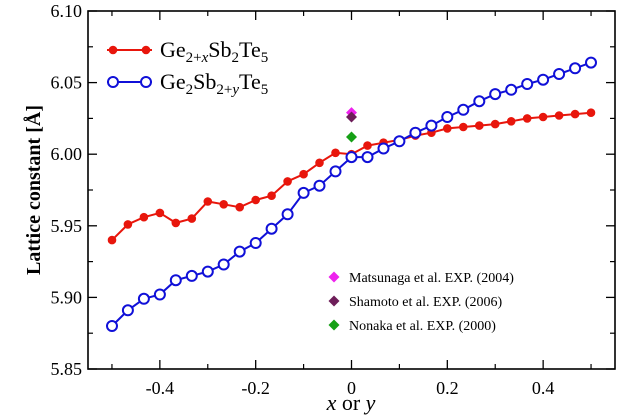 The width and height of the screenshot is (626, 418). What do you see at coordinates (160, 388) in the screenshot?
I see `x-tick-label: -0.4` at bounding box center [160, 388].